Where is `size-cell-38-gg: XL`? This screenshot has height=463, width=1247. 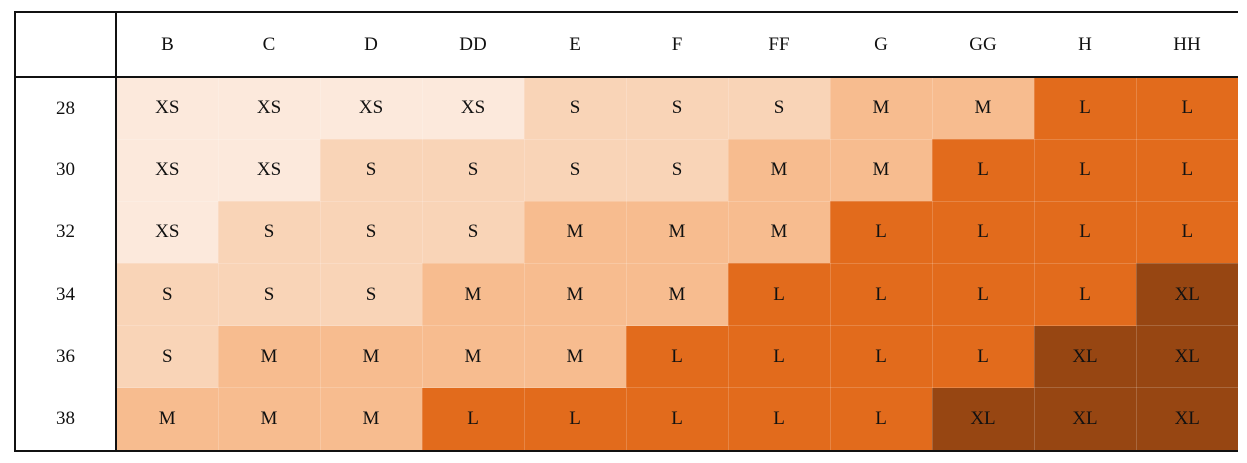 size-cell-38-gg: XL is located at coordinates (983, 418).